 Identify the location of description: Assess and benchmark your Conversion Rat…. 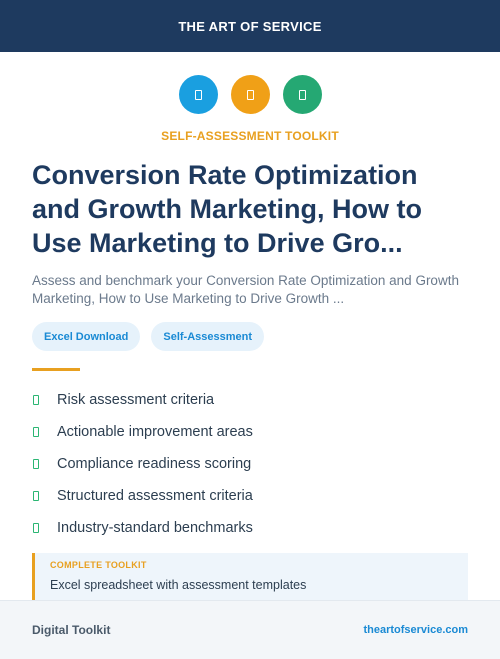
(245, 289).